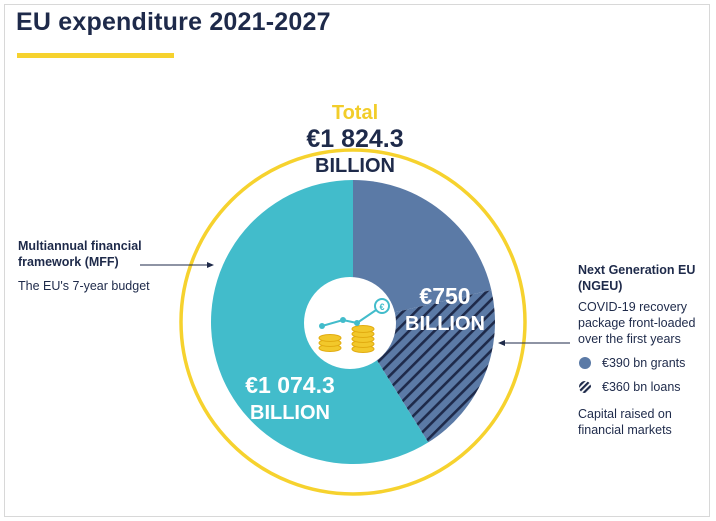  I want to click on mff-value-label: €1 074.3, so click(290, 385).